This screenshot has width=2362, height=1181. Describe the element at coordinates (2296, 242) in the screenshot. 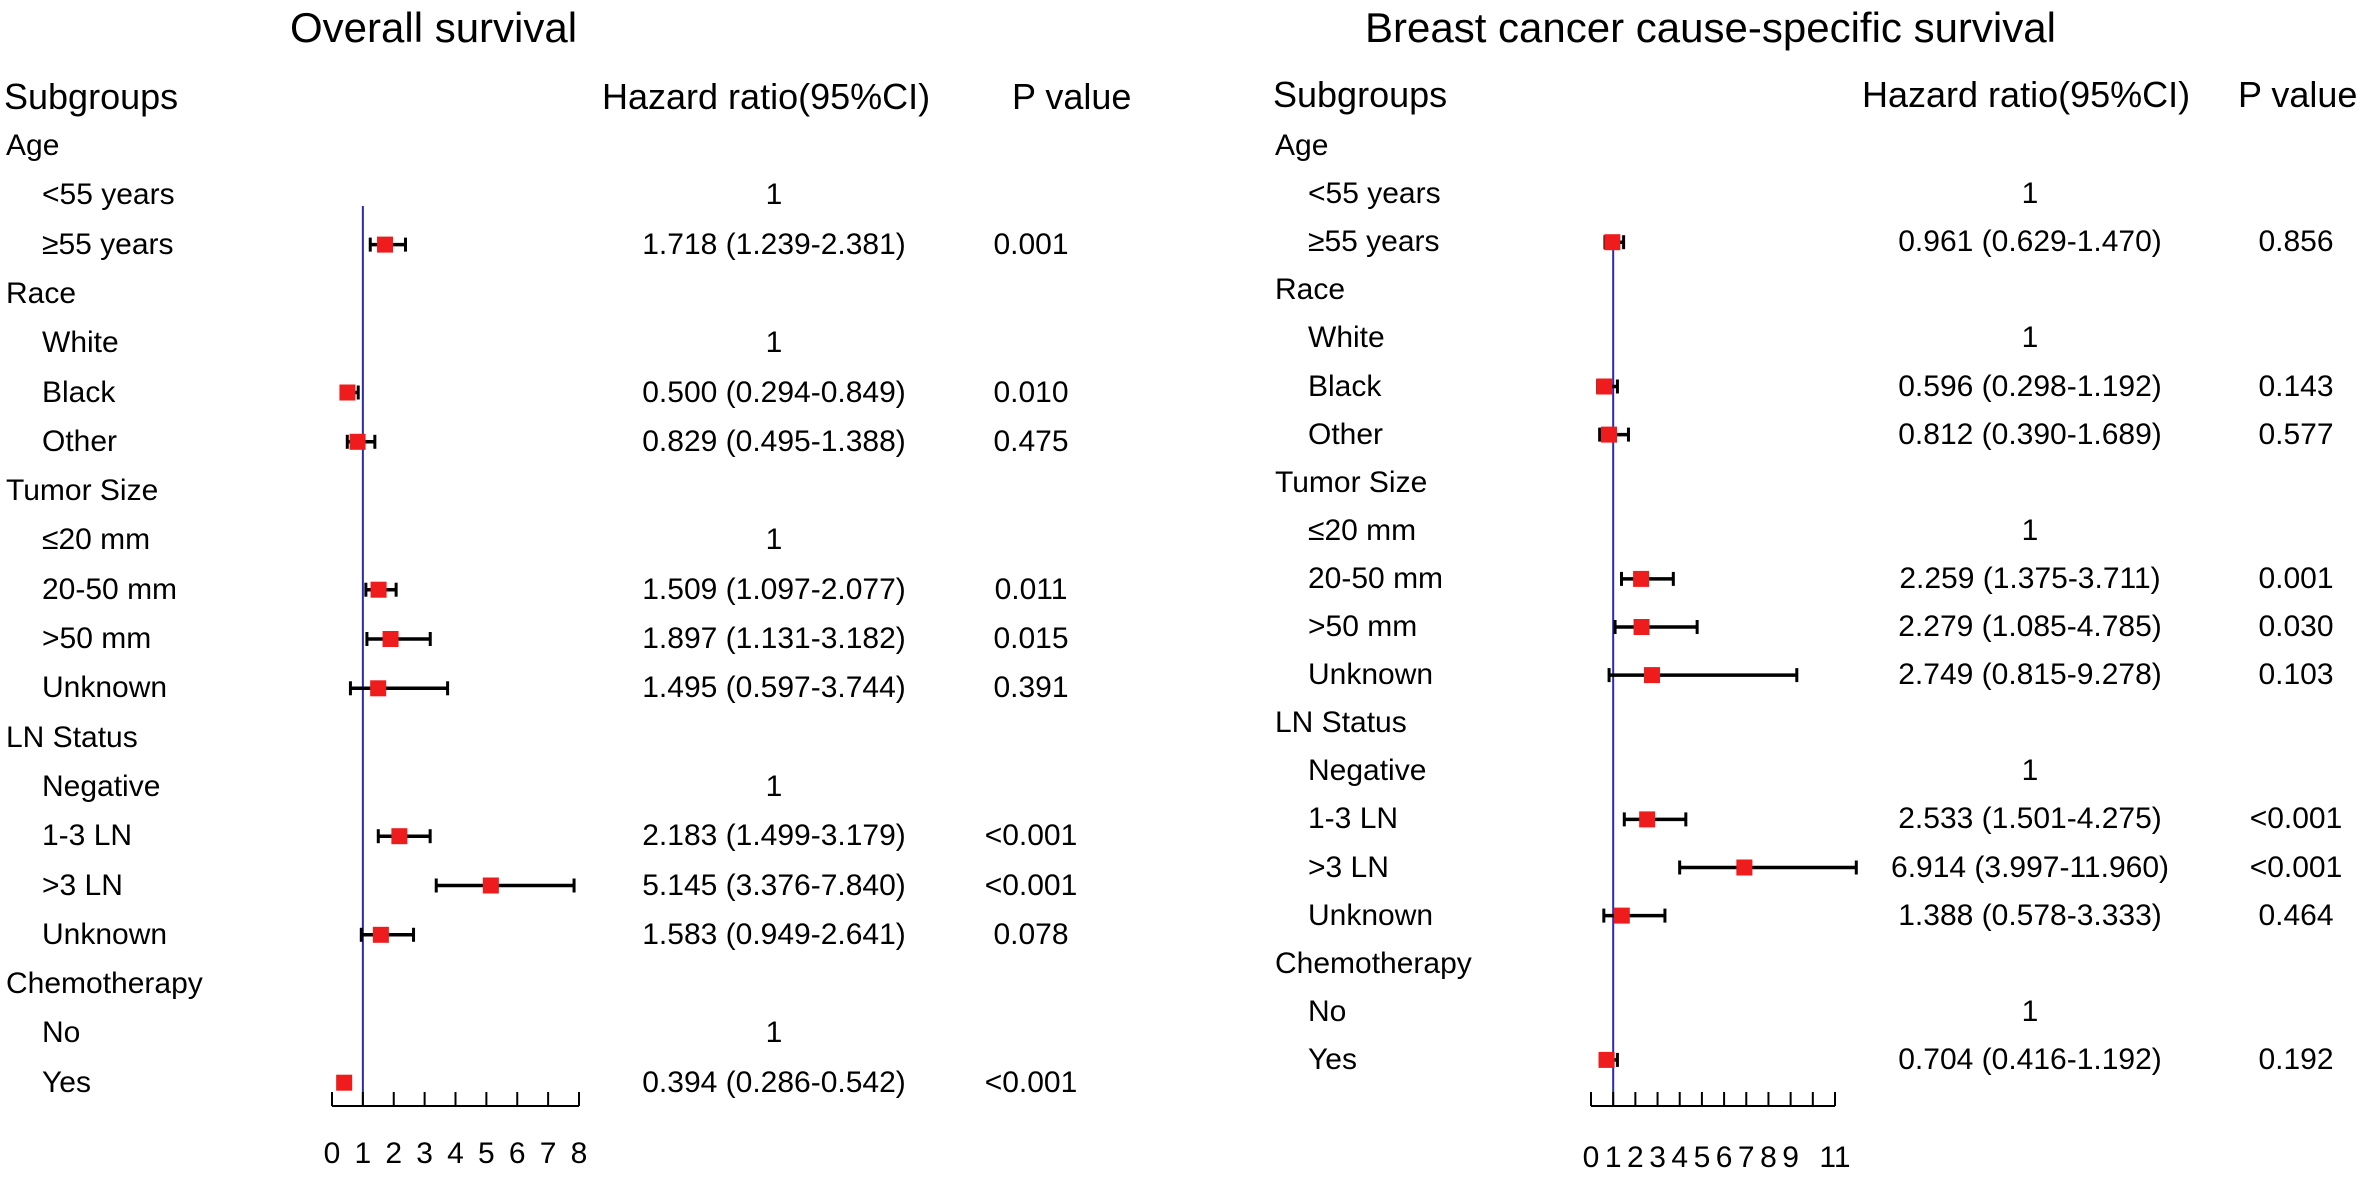

I see `p-value: 0.856` at that location.